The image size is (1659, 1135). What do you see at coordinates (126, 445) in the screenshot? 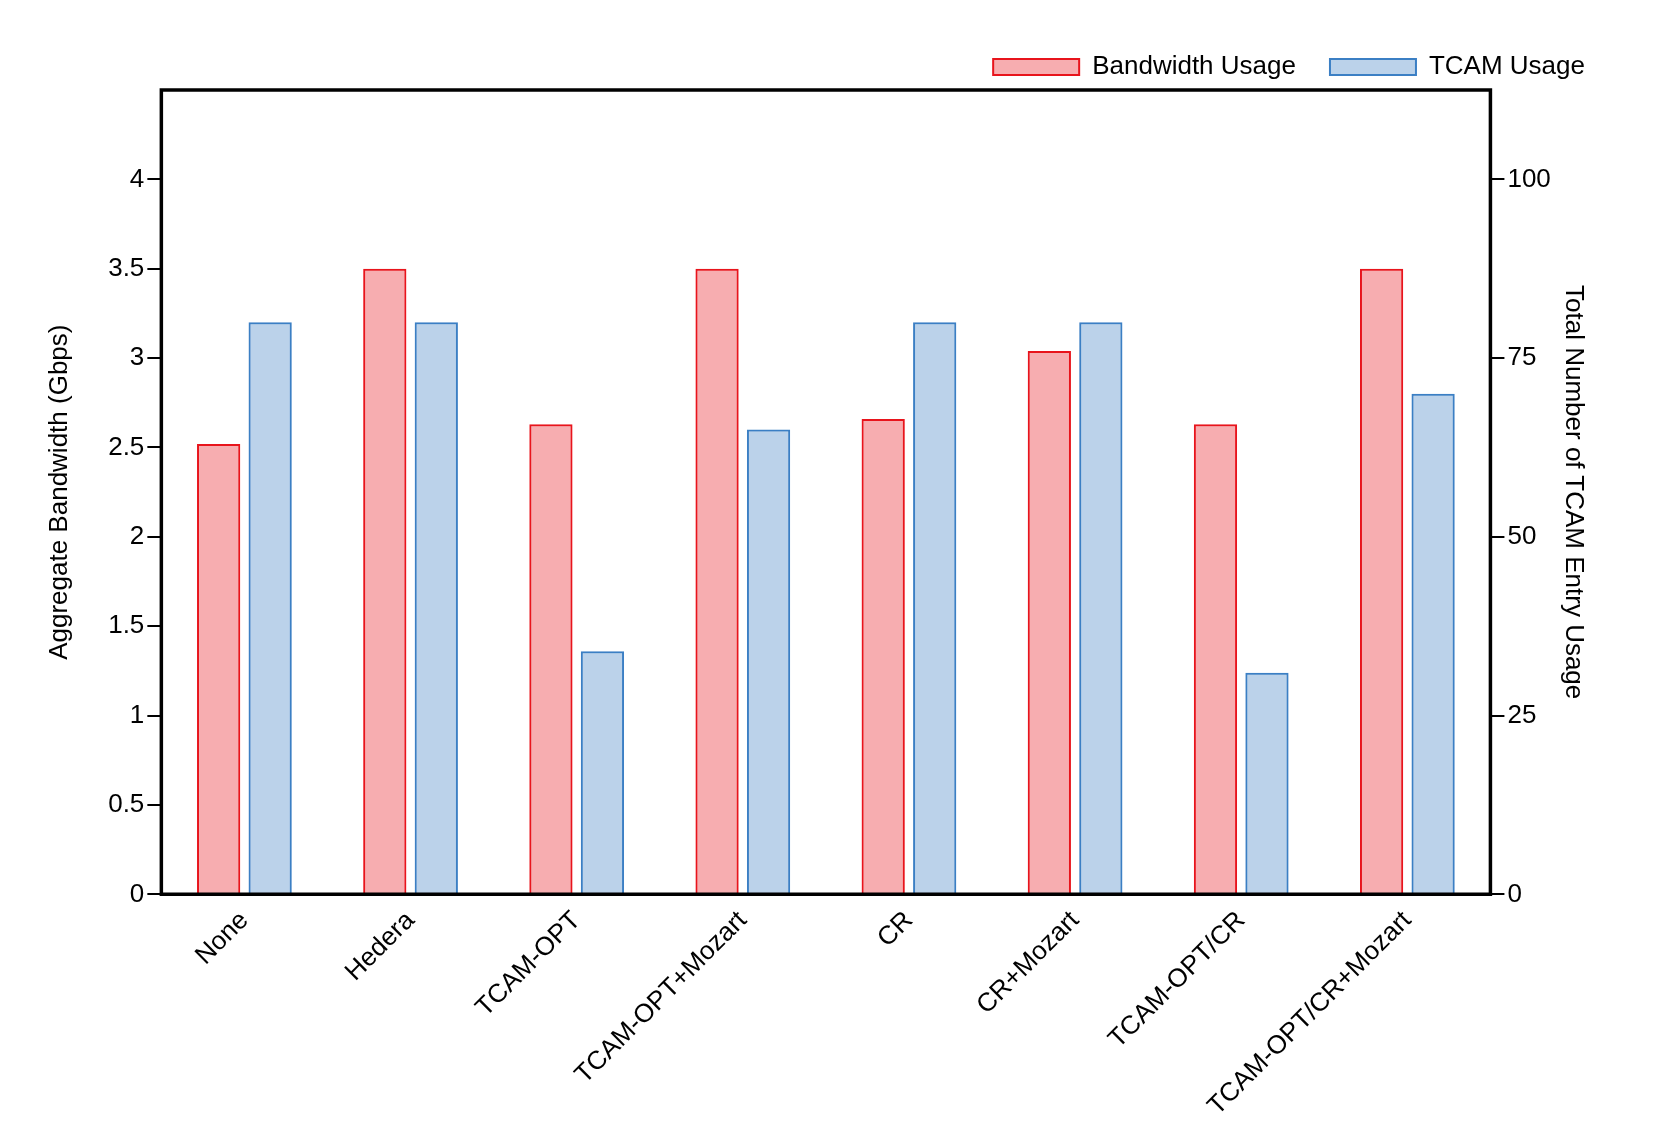
I see `y-tick-label: 2.5` at bounding box center [126, 445].